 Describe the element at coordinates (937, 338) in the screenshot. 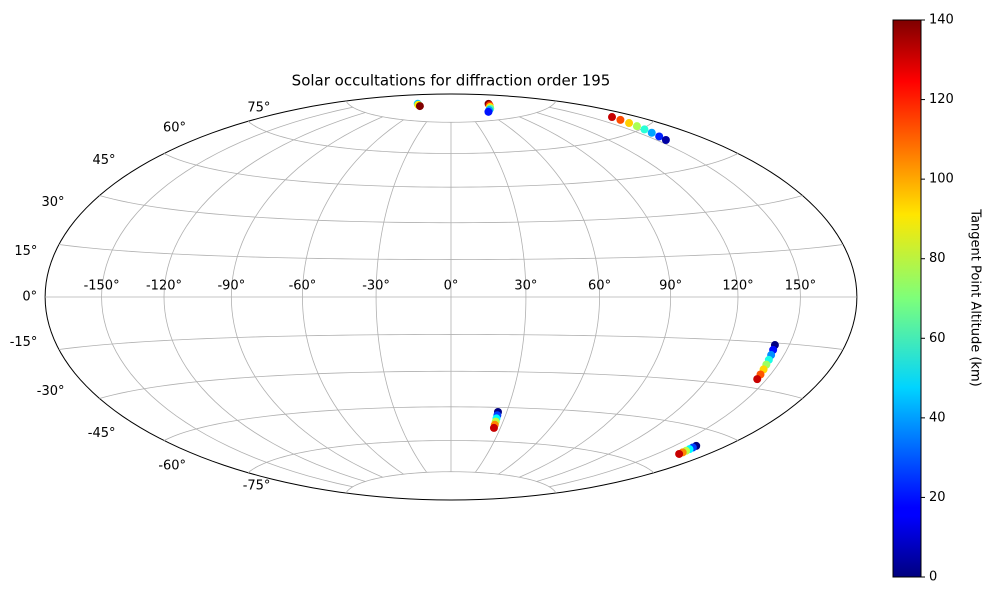

I see `colorbar-tick-label: 60` at that location.